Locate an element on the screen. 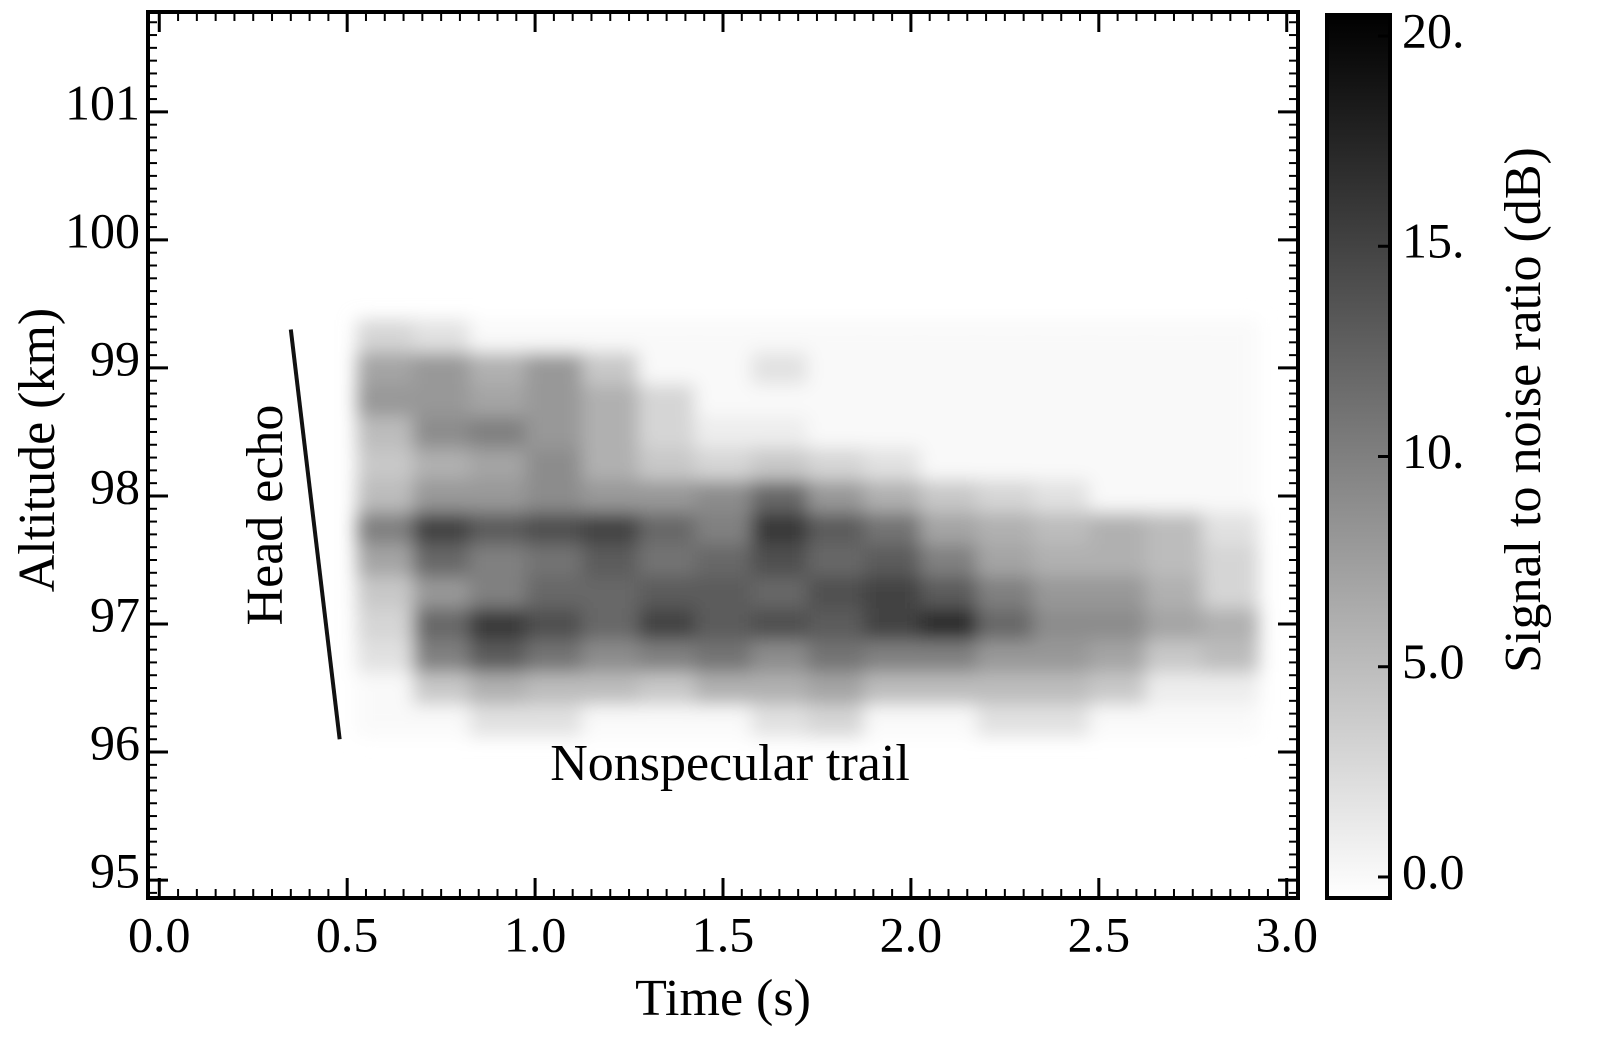 This screenshot has height=1055, width=1601. annotation: Head echo is located at coordinates (265, 515).